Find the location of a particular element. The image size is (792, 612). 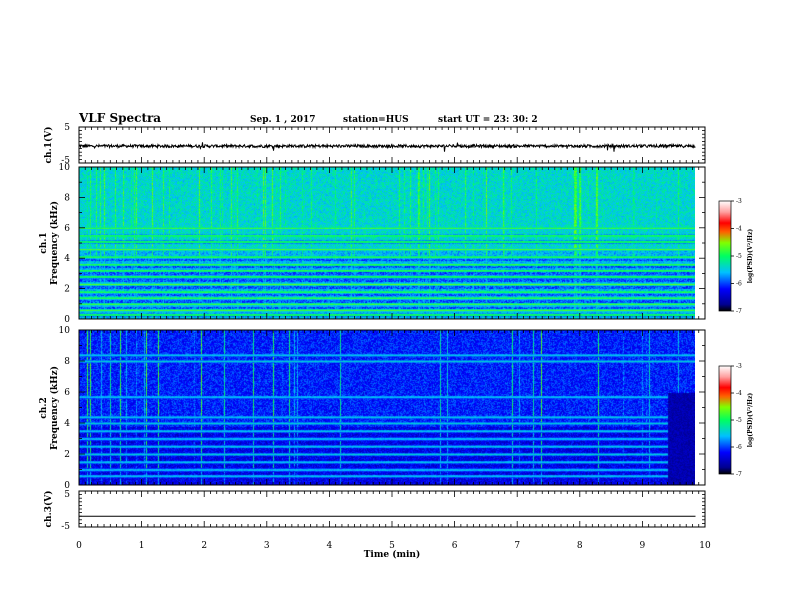

ch1-spectrogram-ylabel: Frequency (kHz) is located at coordinates (54, 243).